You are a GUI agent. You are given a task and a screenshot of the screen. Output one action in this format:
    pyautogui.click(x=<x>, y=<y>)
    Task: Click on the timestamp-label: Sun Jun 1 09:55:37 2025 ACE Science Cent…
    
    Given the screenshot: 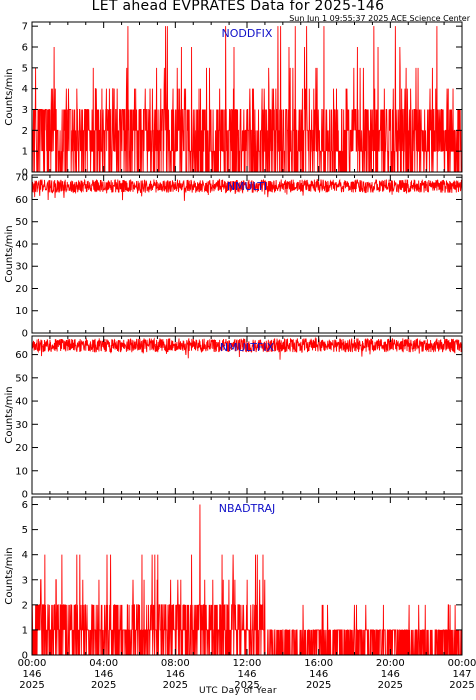 What is the action you would take?
    pyautogui.click(x=379, y=18)
    